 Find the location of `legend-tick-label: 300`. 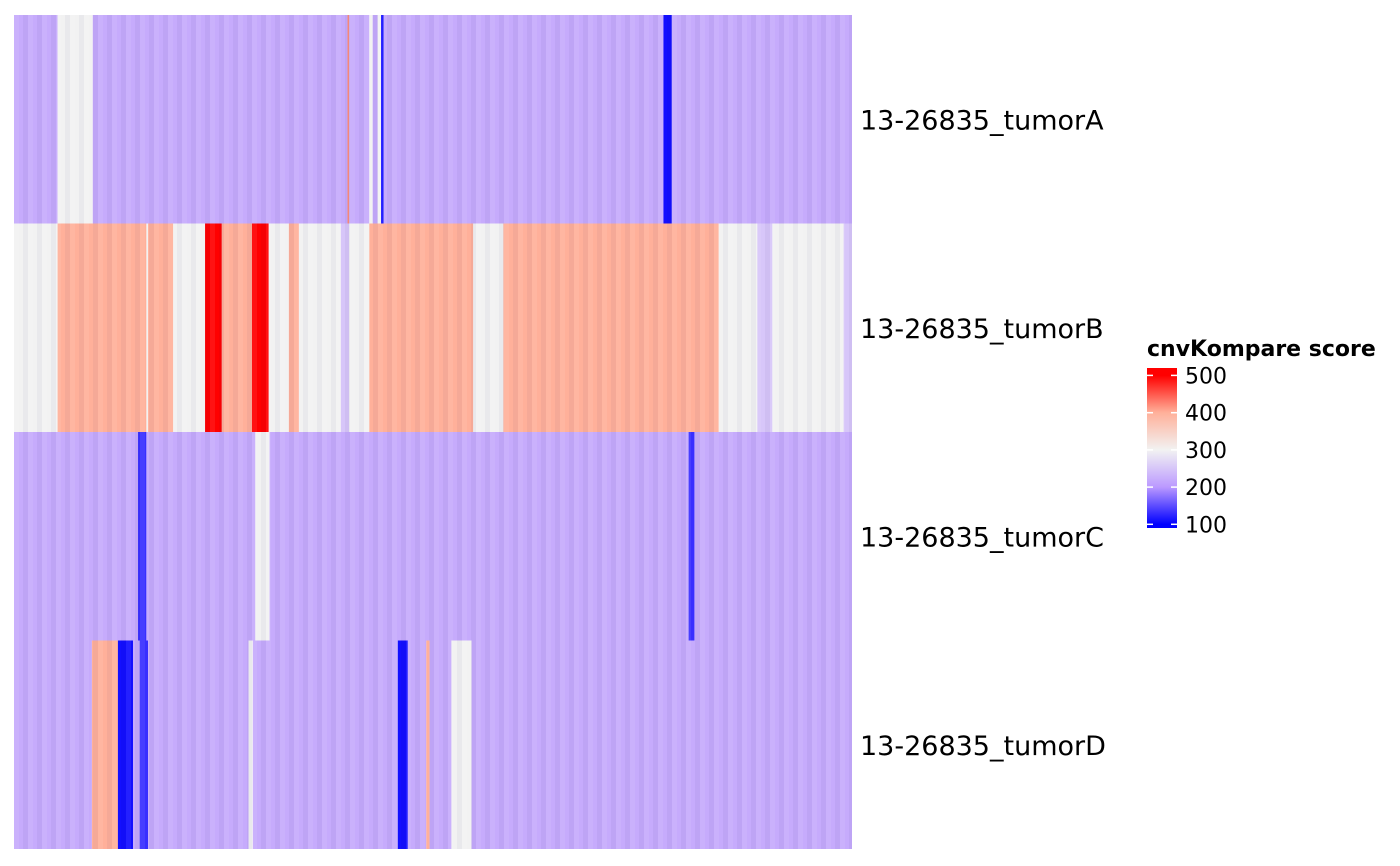

legend-tick-label: 300 is located at coordinates (1206, 451).